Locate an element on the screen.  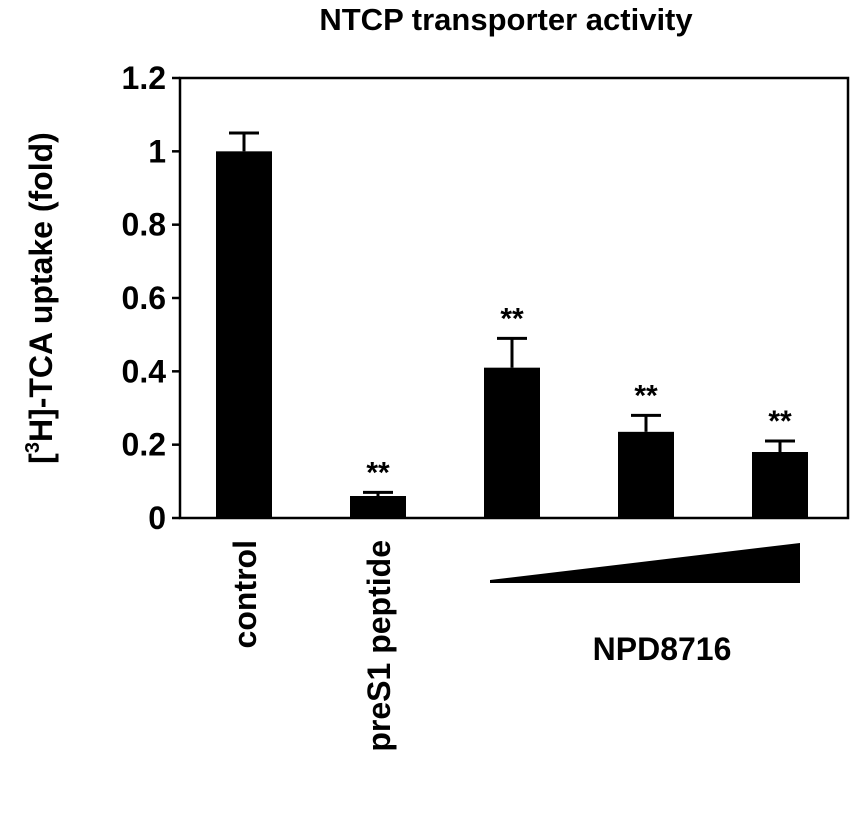
y-axis-label: [3H]-TCA uptake (fold) is located at coordinates (40, 298).